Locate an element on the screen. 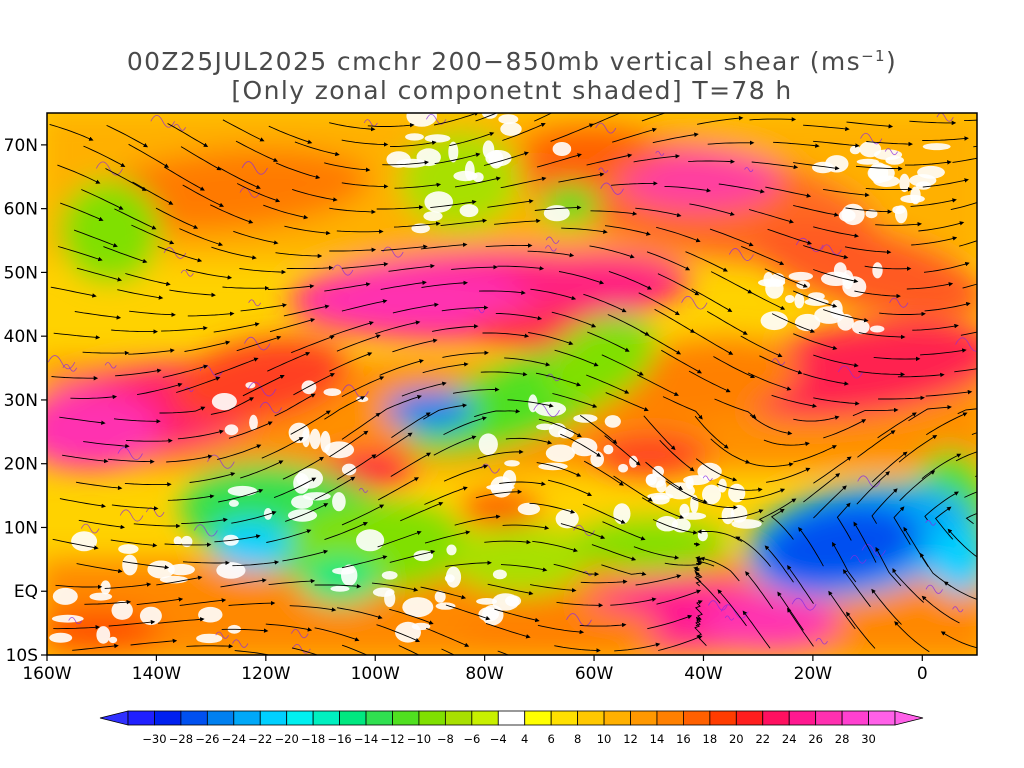  colorbar-tick-label: −22 is located at coordinates (260, 739).